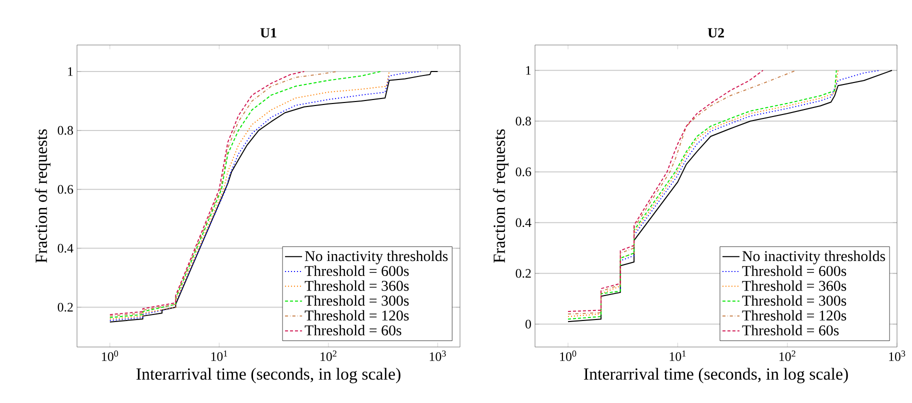  I want to click on chart-title: U2, so click(716, 33).